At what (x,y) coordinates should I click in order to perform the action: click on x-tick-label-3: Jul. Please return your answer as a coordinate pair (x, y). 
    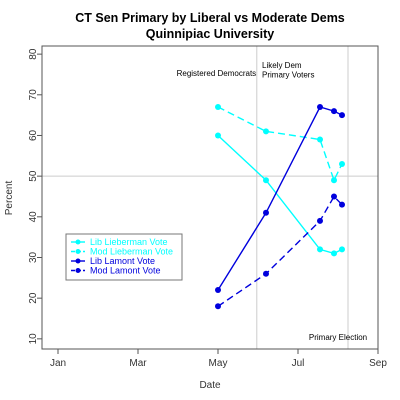
    Looking at the image, I should click on (298, 363).